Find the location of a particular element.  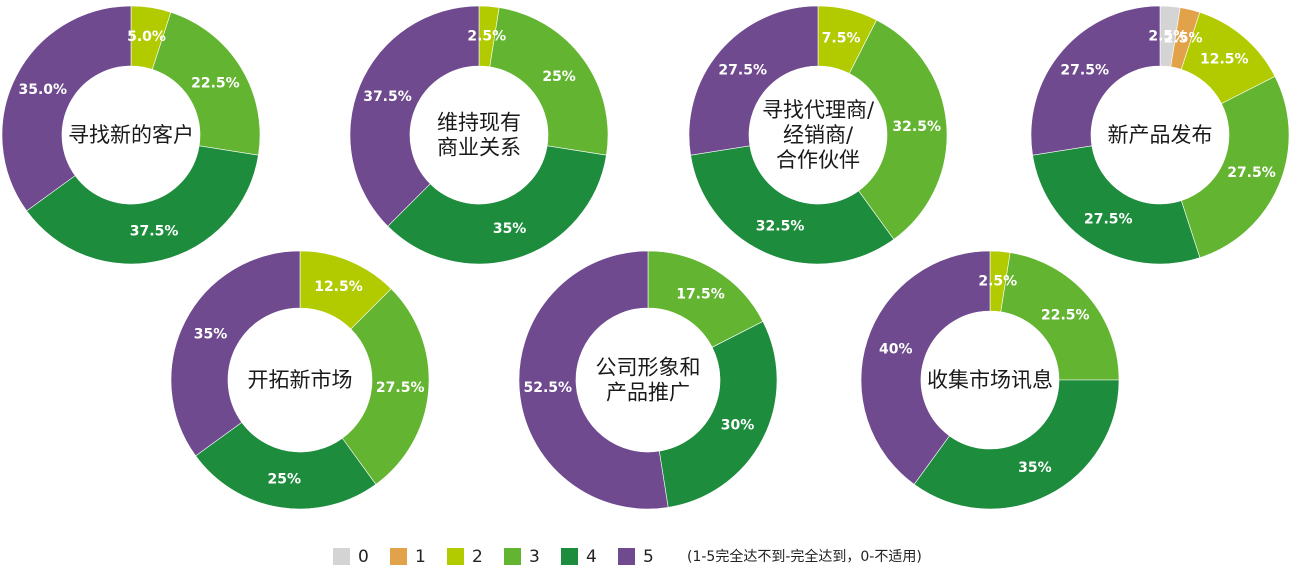

donut-center-title: 寻找新的客户 is located at coordinates (131, 135).